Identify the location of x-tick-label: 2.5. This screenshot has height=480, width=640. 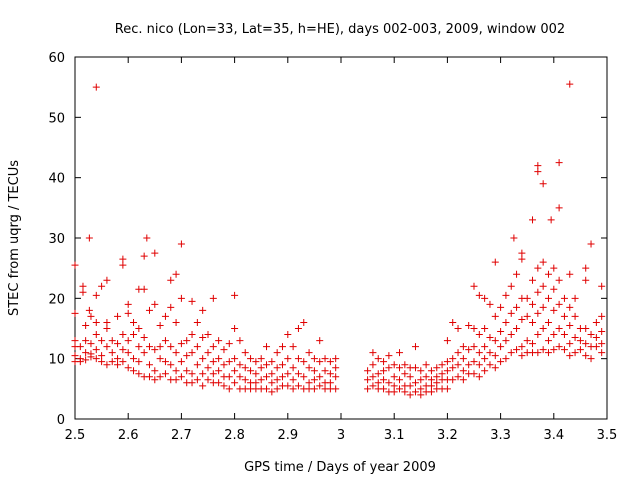
(75, 435).